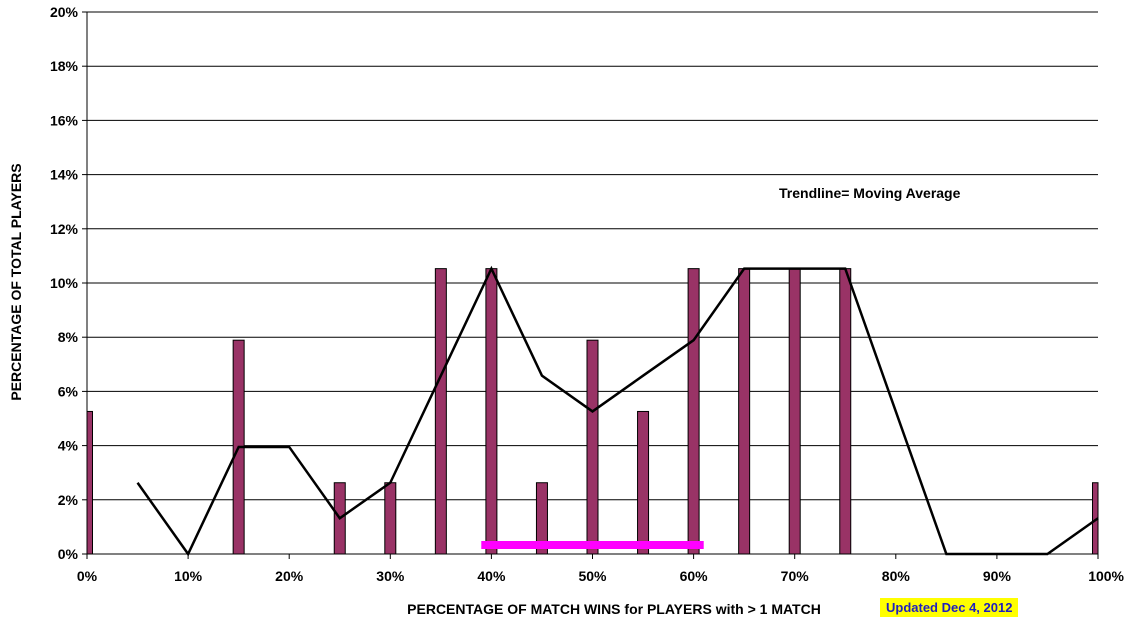 The width and height of the screenshot is (1129, 626). Describe the element at coordinates (592, 576) in the screenshot. I see `x-tick-label: 50%` at that location.